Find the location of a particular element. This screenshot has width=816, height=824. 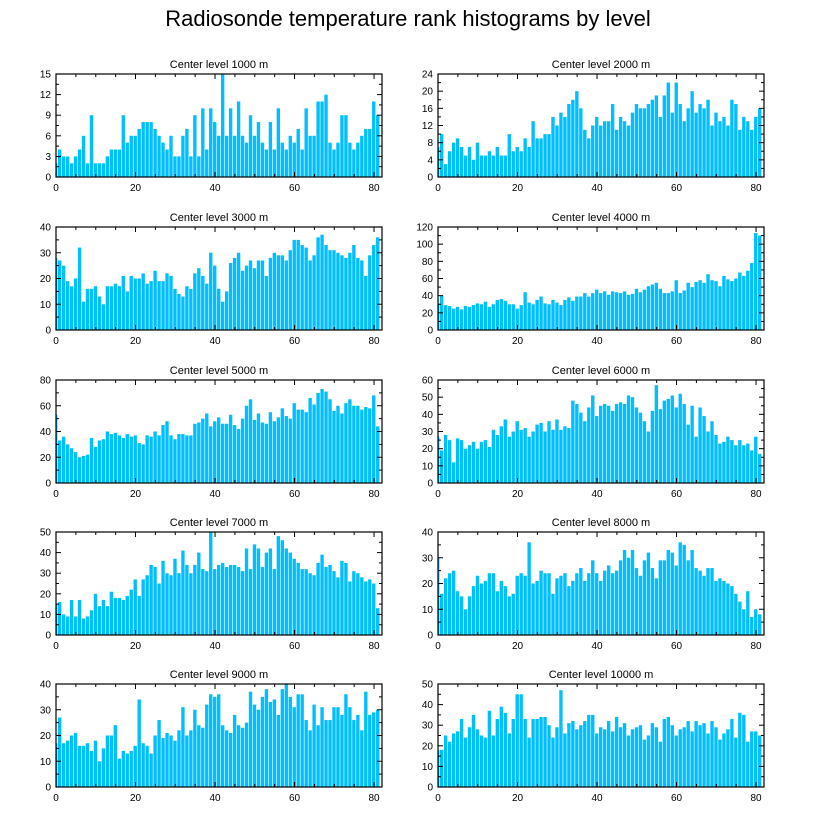

y-tick-label: 30 is located at coordinates (46, 710).